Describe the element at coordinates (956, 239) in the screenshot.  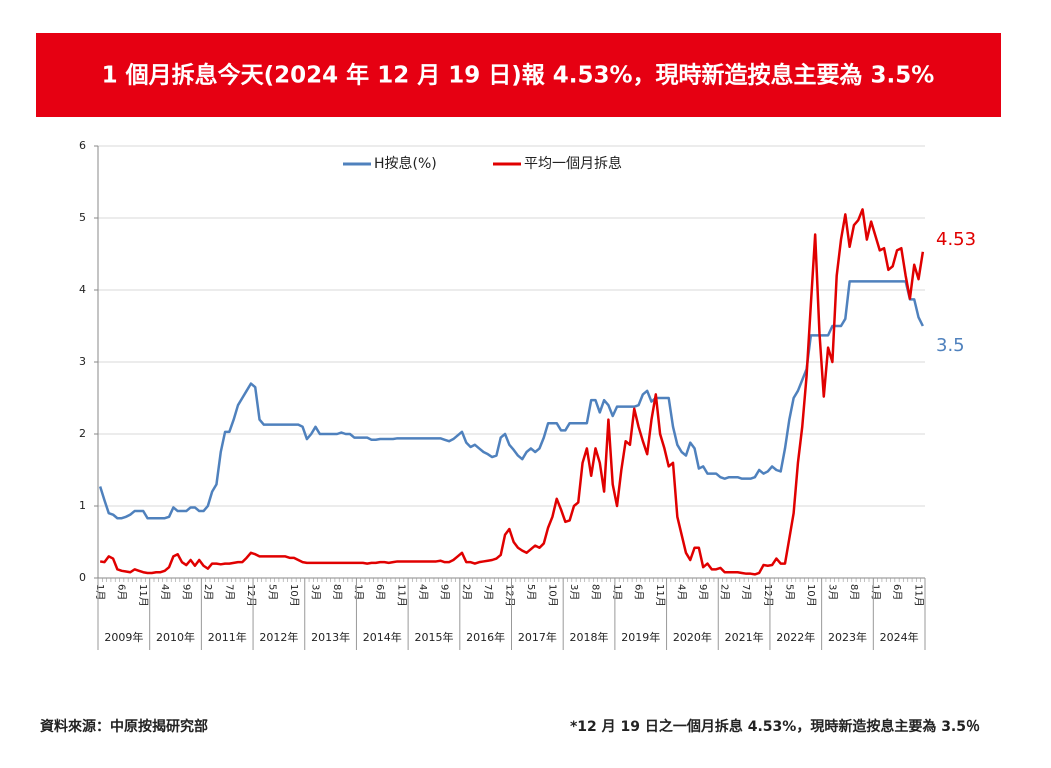
I see `end-annotation: 4.53` at that location.